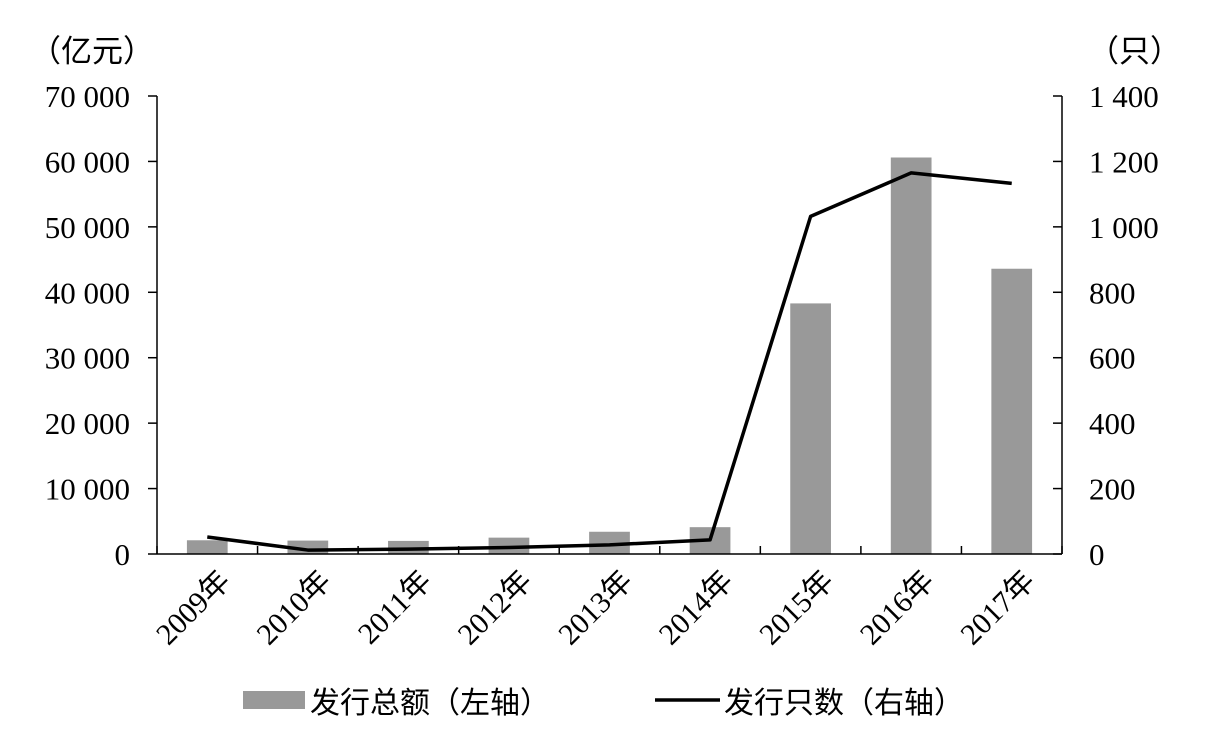 The height and width of the screenshot is (735, 1209). What do you see at coordinates (1124, 96) in the screenshot?
I see `right-tick-label: 1 400` at bounding box center [1124, 96].